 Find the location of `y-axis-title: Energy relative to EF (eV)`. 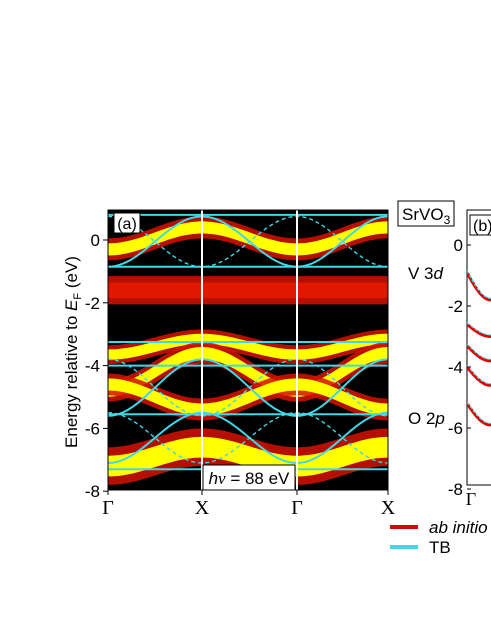

y-axis-title: Energy relative to EF (eV) is located at coordinates (73, 352).